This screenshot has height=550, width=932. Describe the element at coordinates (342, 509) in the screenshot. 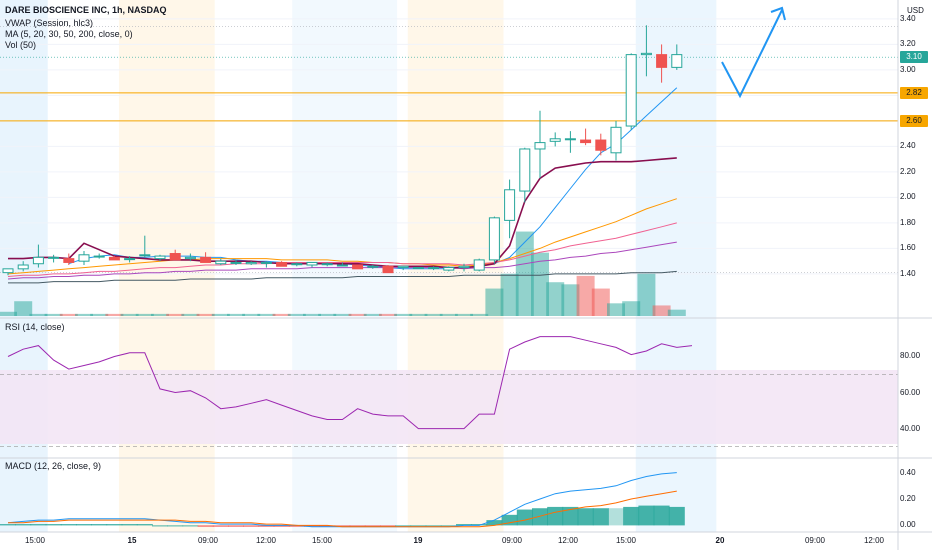

I see `macd-line` at that location.